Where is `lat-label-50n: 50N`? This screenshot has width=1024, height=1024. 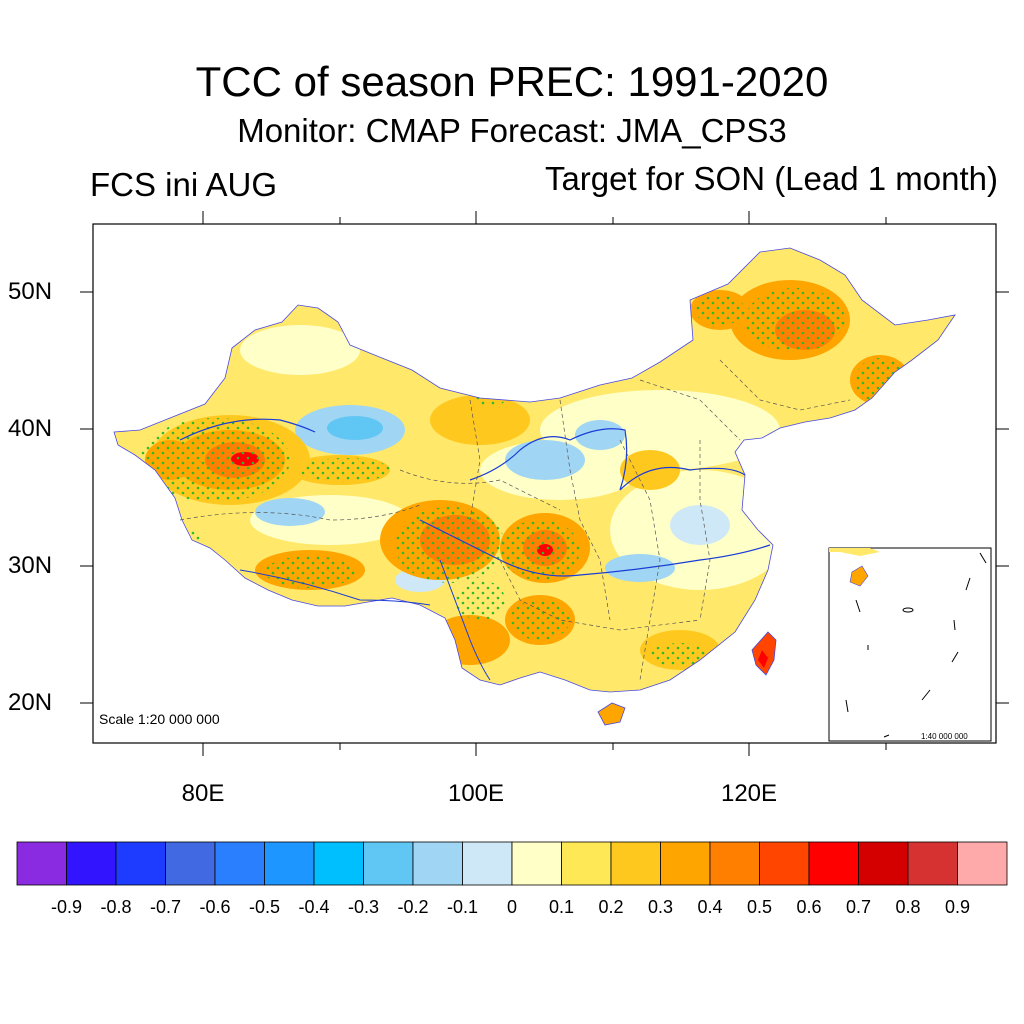
lat-label-50n: 50N is located at coordinates (30, 291).